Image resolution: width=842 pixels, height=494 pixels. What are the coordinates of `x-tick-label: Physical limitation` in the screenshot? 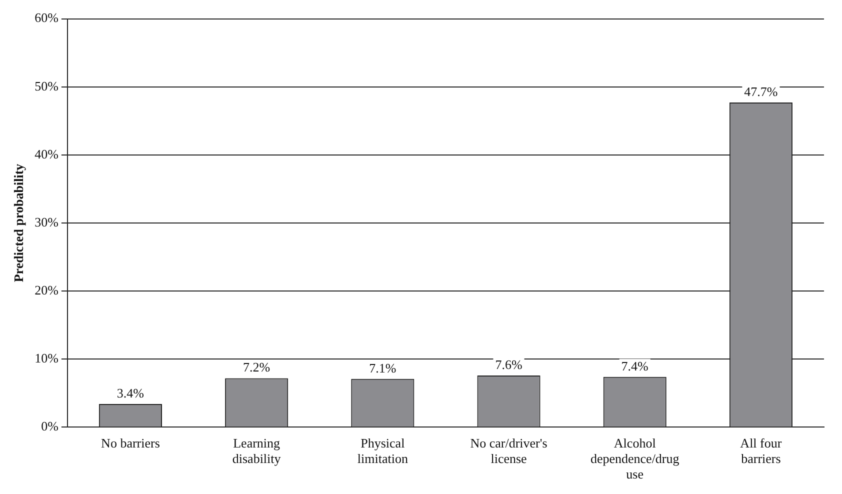 It's located at (382, 450).